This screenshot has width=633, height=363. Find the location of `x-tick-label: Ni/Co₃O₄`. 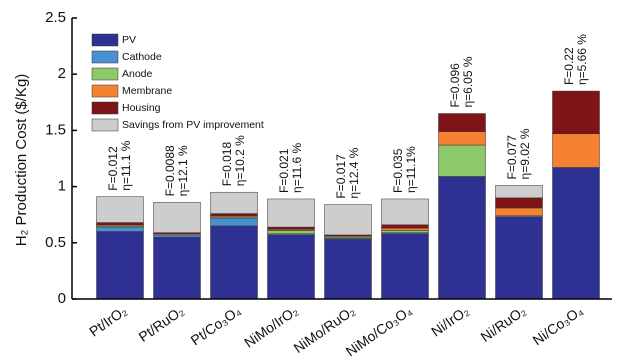

x-tick-label: Ni/Co₃O₄ is located at coordinates (558, 325).